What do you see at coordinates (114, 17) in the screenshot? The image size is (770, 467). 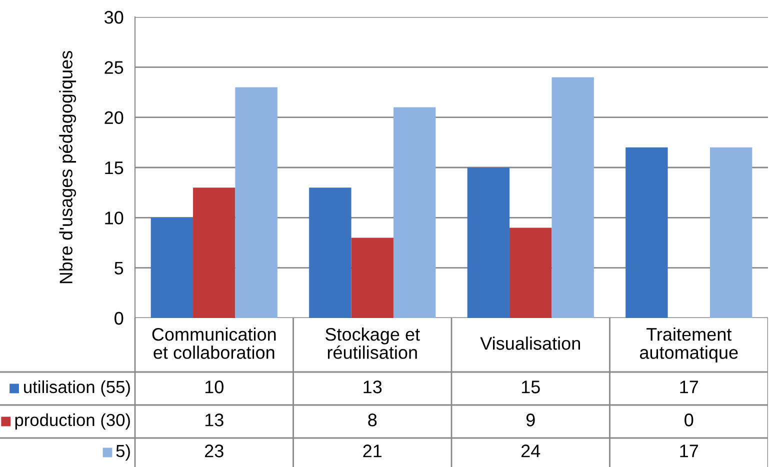 I see `y-tick-label: 30` at bounding box center [114, 17].